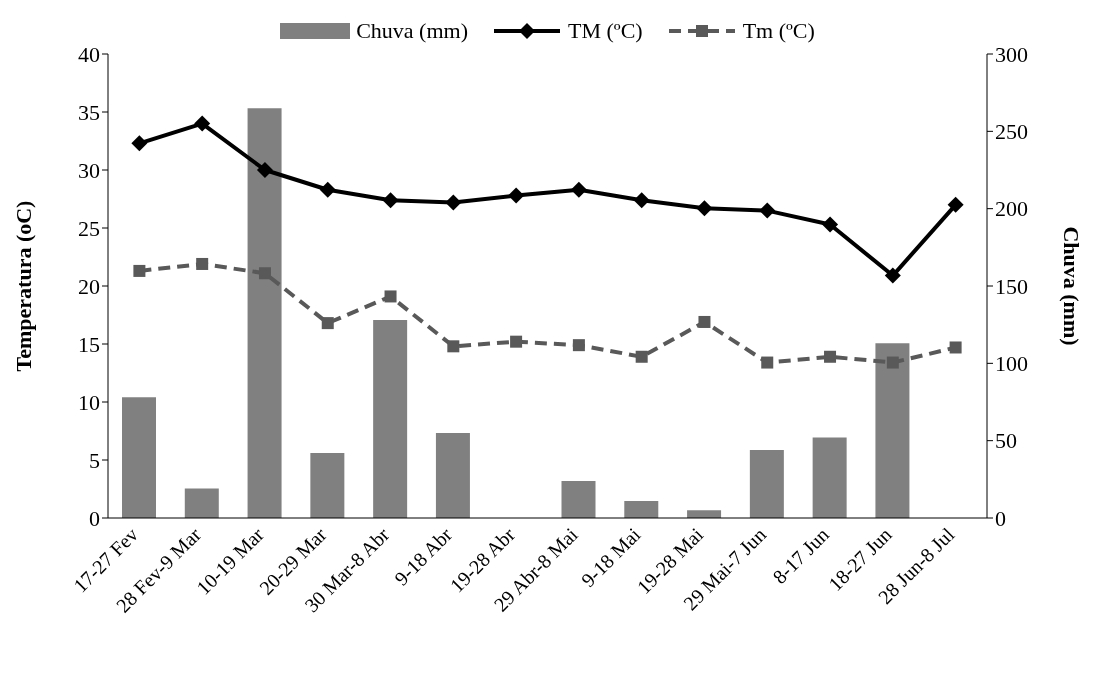  What do you see at coordinates (1011, 286) in the screenshot?
I see `y2-tick-label: 150` at bounding box center [1011, 286].